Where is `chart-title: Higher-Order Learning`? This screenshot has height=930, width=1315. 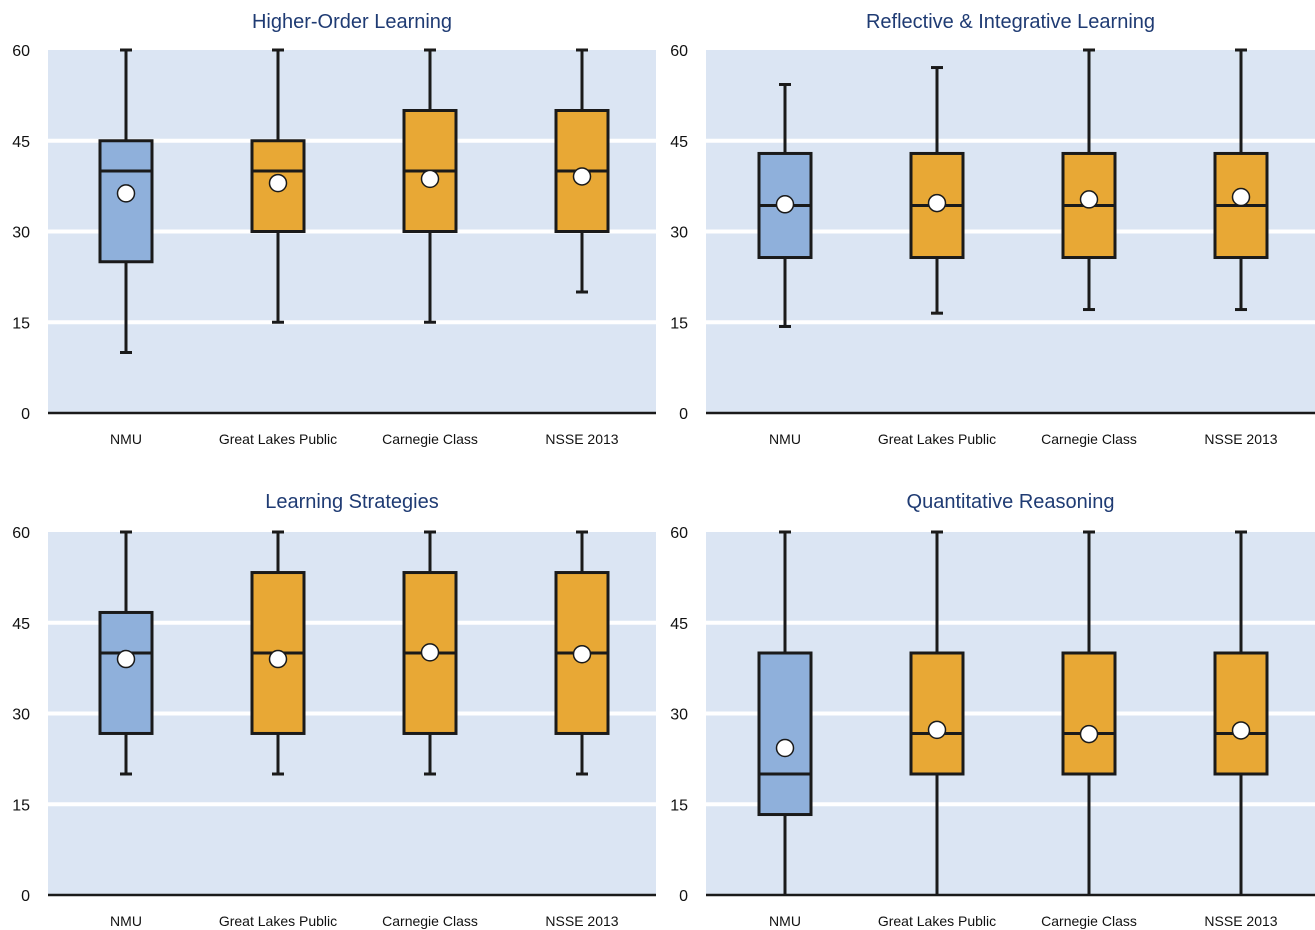
chart-title: Higher-Order Learning is located at coordinates (352, 22).